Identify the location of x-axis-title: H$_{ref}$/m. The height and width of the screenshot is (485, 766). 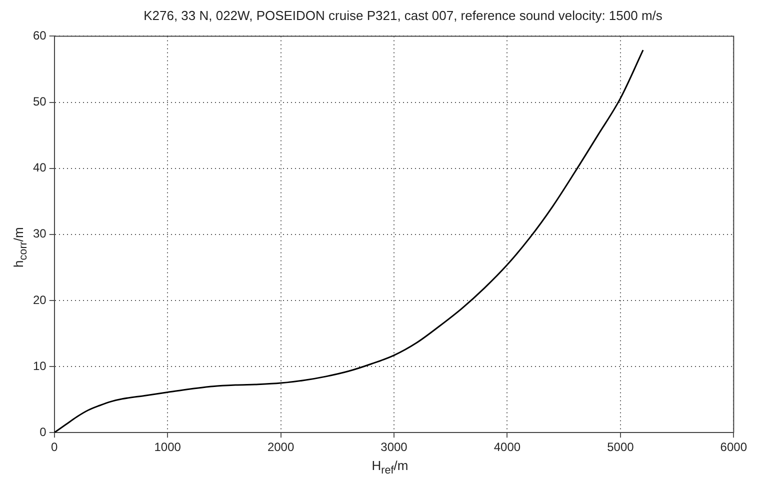
(390, 467).